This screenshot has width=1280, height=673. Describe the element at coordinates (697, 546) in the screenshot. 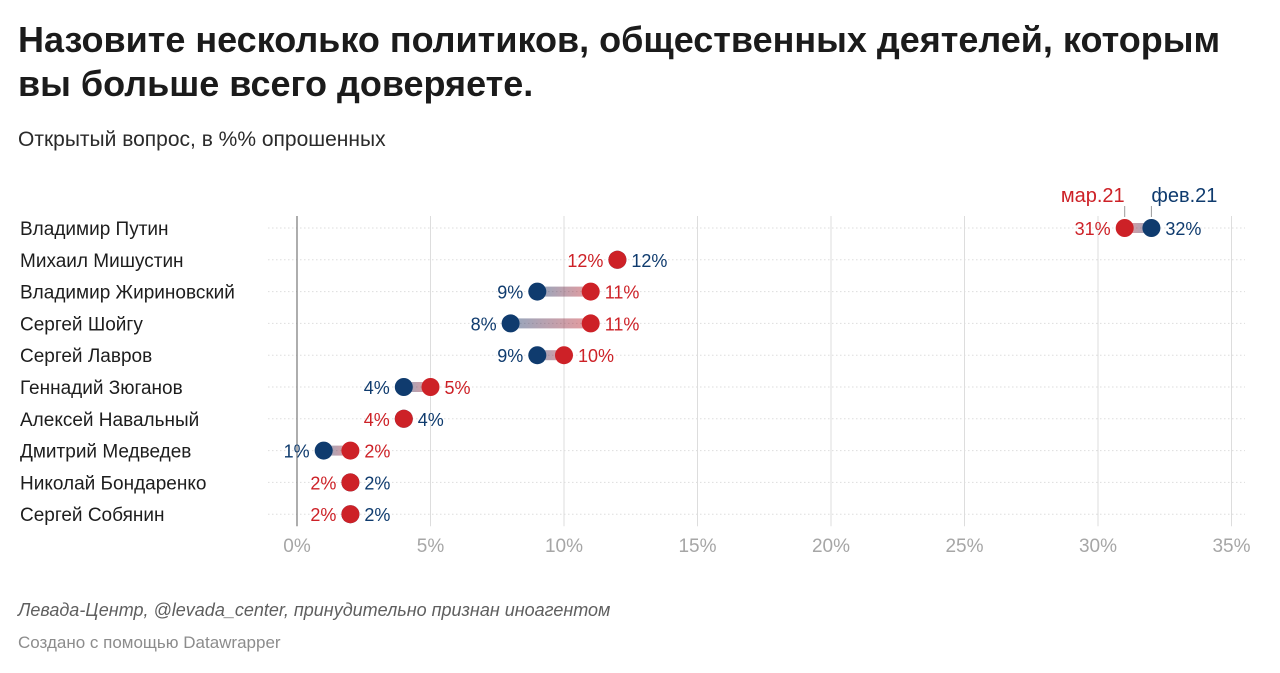

I see `x-tick-label: 15%` at that location.